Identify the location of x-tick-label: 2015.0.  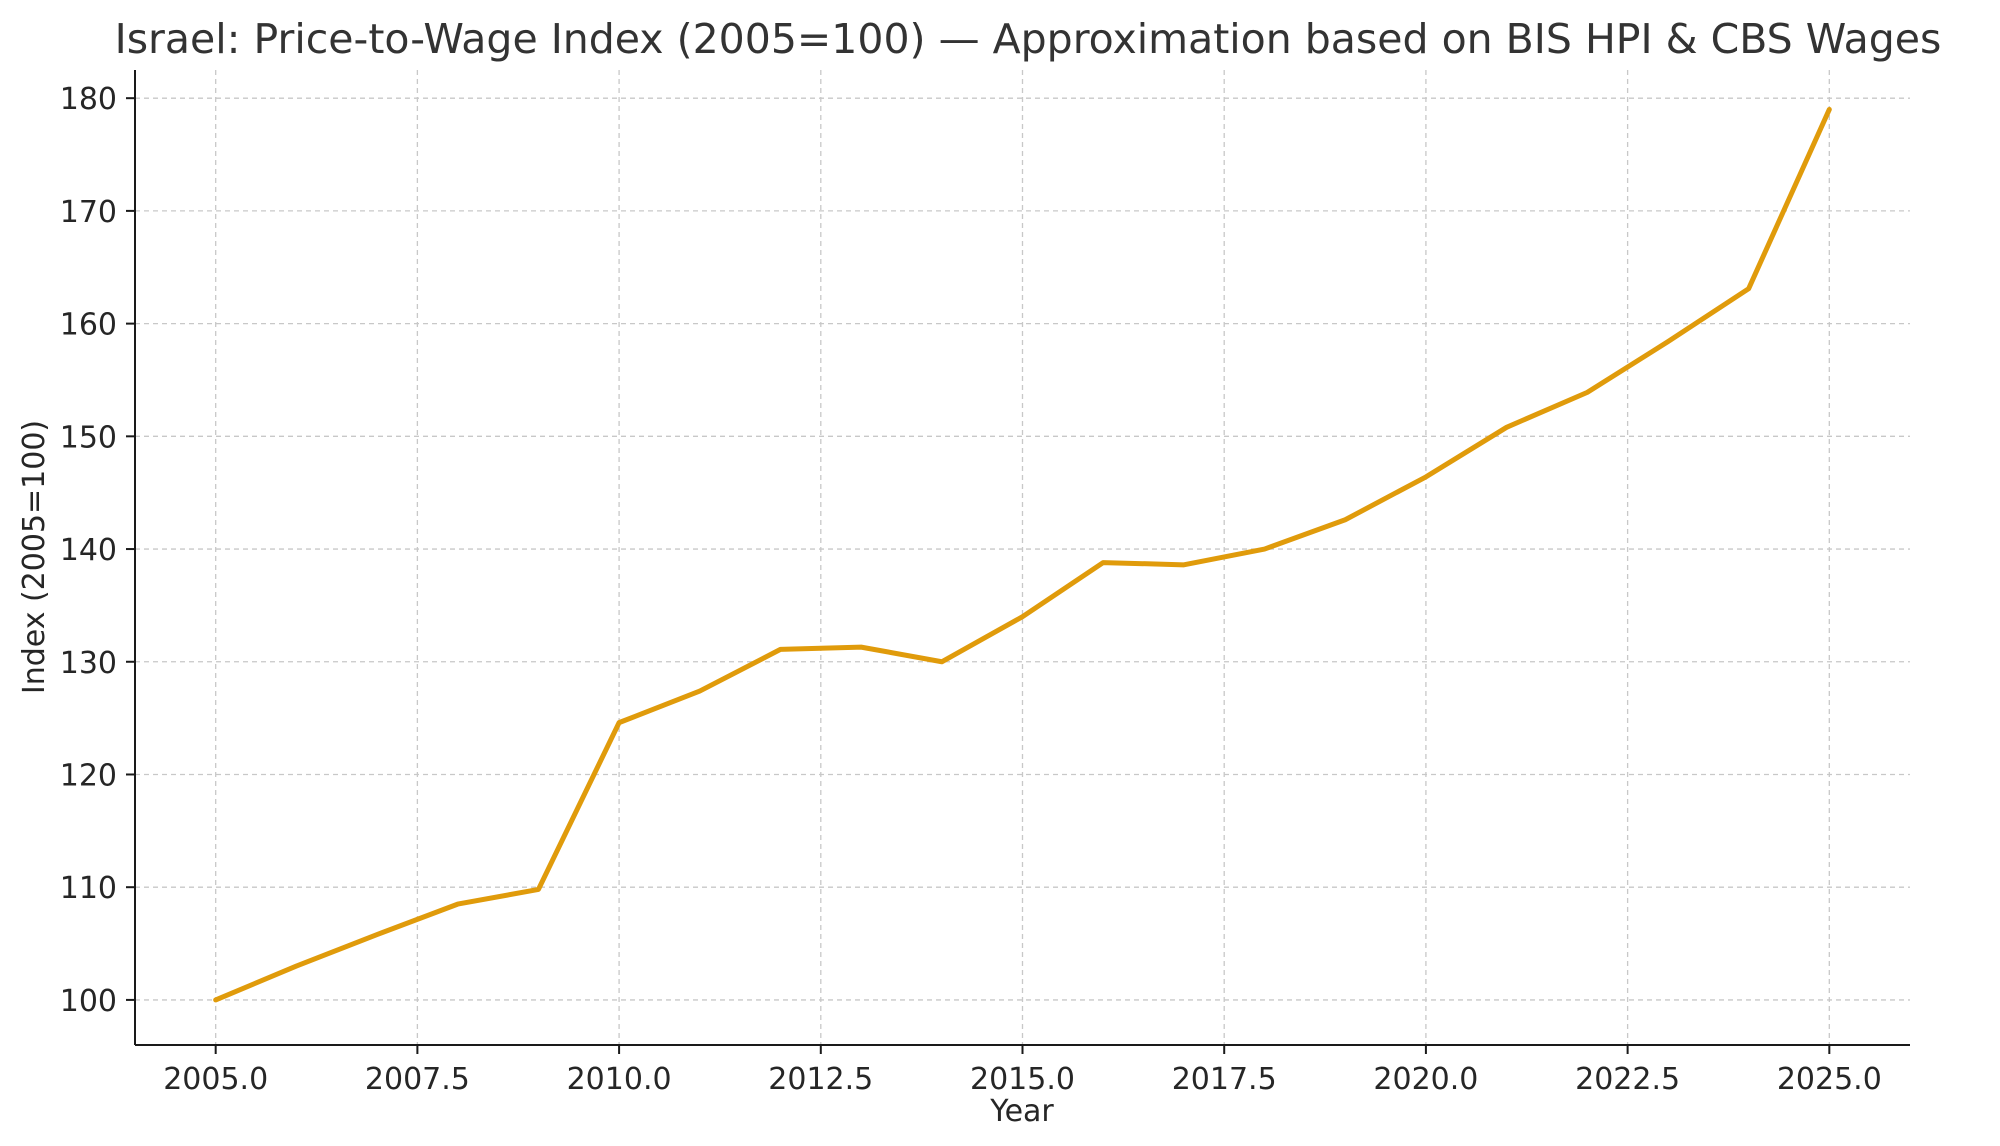
(1022, 1079).